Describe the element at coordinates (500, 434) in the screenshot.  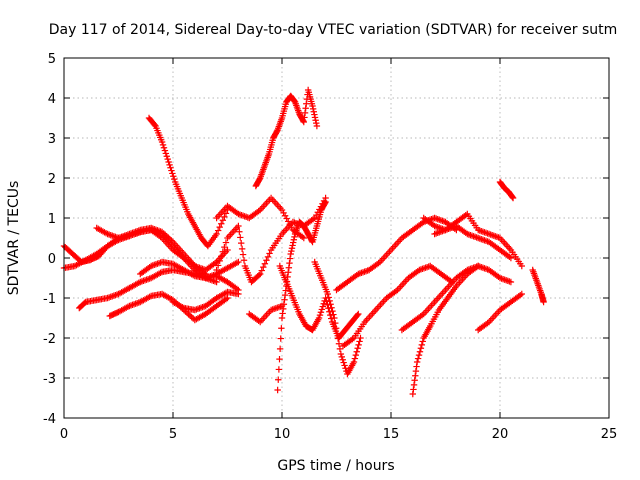
I see `x-tick-label: 20` at that location.